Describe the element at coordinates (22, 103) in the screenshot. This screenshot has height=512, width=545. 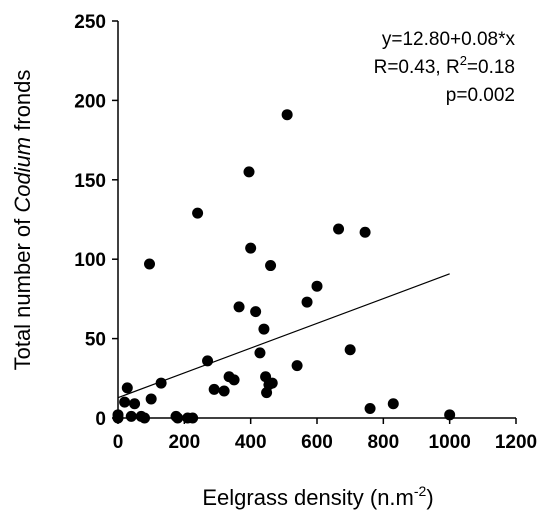
I see `y-axis-title-post: fronds` at that location.